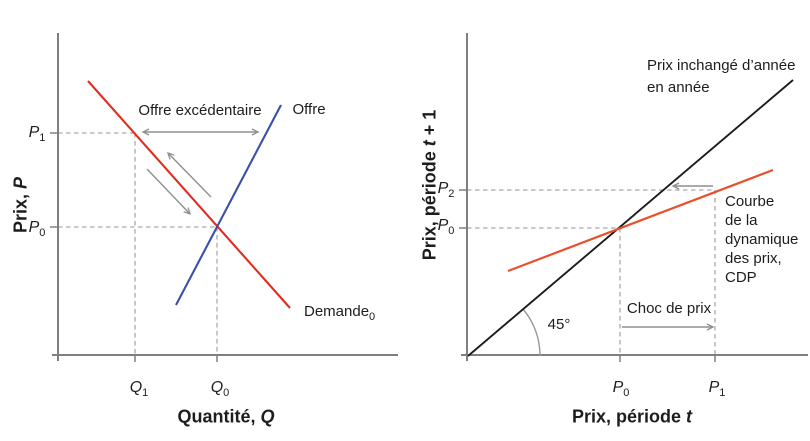 This screenshot has width=810, height=441. What do you see at coordinates (741, 220) in the screenshot?
I see `cdp-label-line2: de la` at bounding box center [741, 220].